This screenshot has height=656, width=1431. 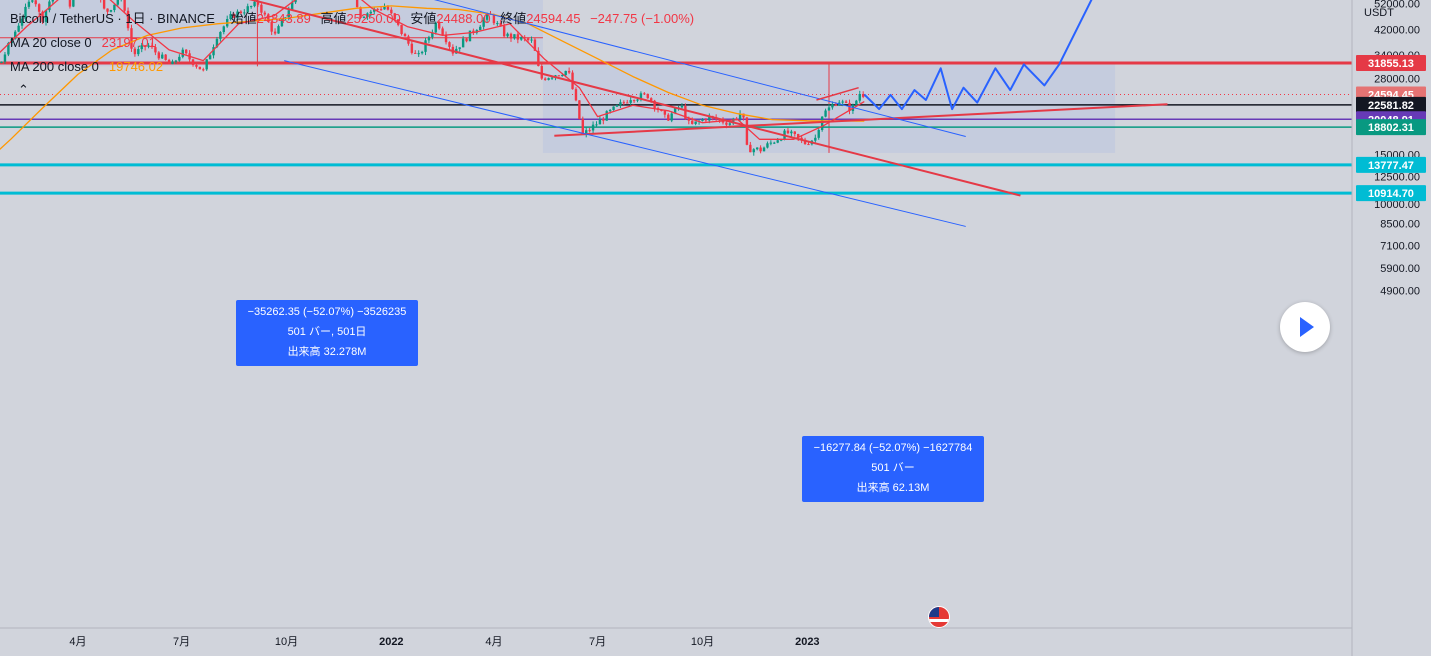 What do you see at coordinates (1397, 80) in the screenshot?
I see `y-tick-7: 28000.00` at bounding box center [1397, 80].